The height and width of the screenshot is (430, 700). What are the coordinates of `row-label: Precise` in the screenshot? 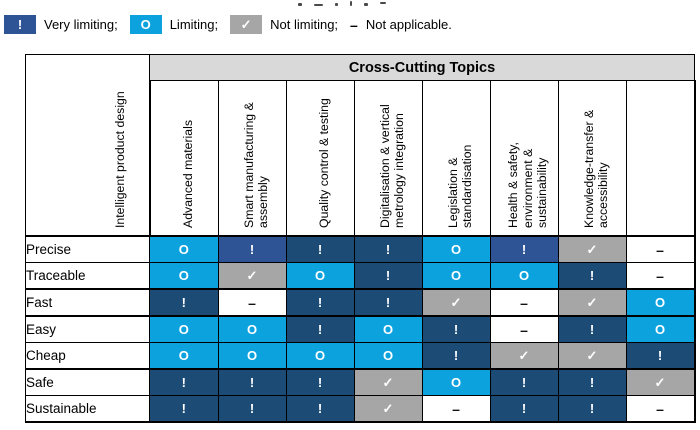 It's located at (87, 249).